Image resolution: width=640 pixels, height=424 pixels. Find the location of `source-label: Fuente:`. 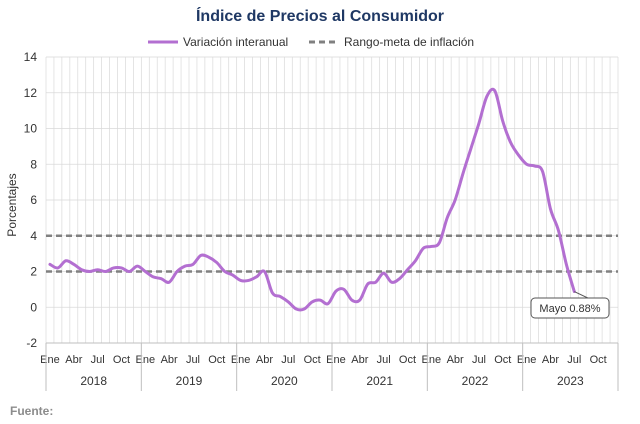

source-label: Fuente: is located at coordinates (32, 411).